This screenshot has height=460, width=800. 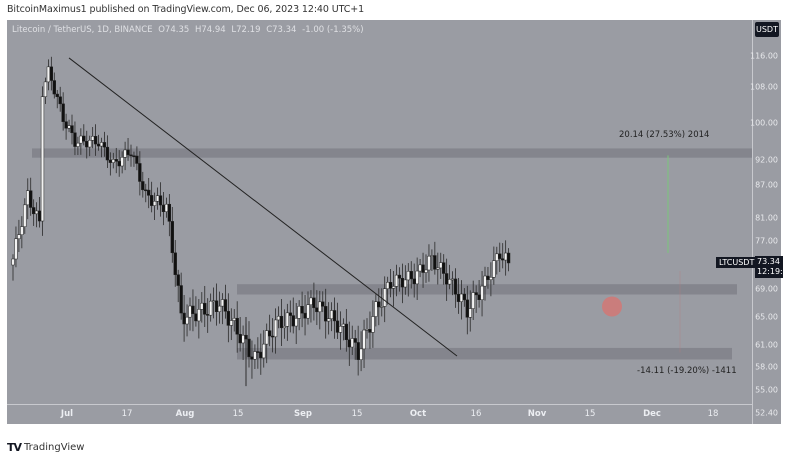 I want to click on current-price: 73.34, so click(x=768, y=261).